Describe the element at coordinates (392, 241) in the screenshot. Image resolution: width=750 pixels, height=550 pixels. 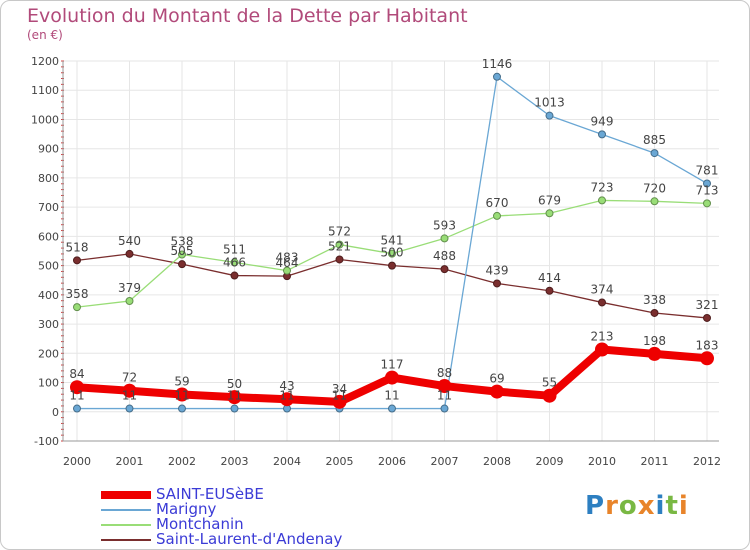
I see `data-label: 541` at that location.